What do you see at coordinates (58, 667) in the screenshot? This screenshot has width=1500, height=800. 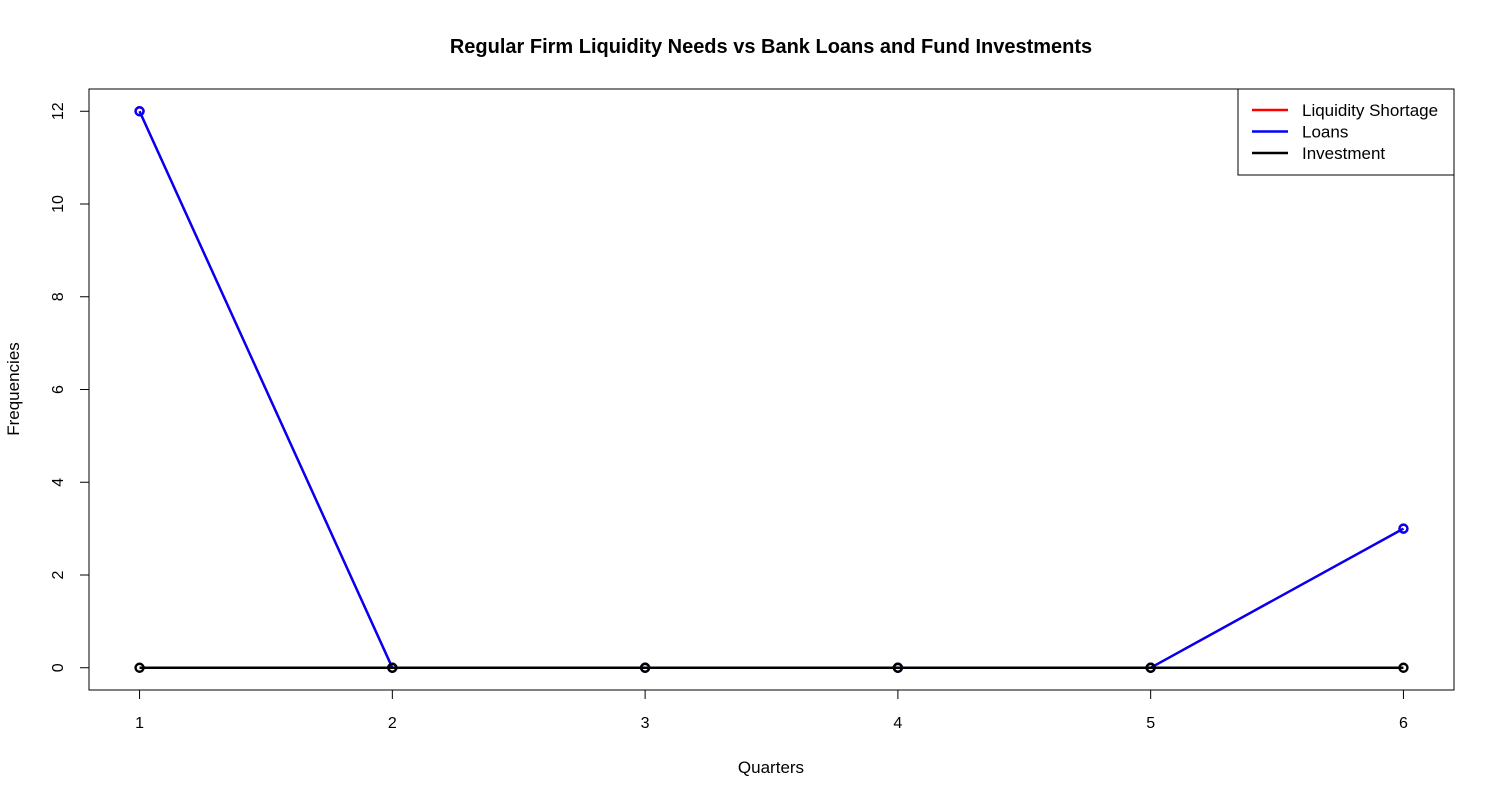 I see `y-tick-label: 0` at bounding box center [58, 667].